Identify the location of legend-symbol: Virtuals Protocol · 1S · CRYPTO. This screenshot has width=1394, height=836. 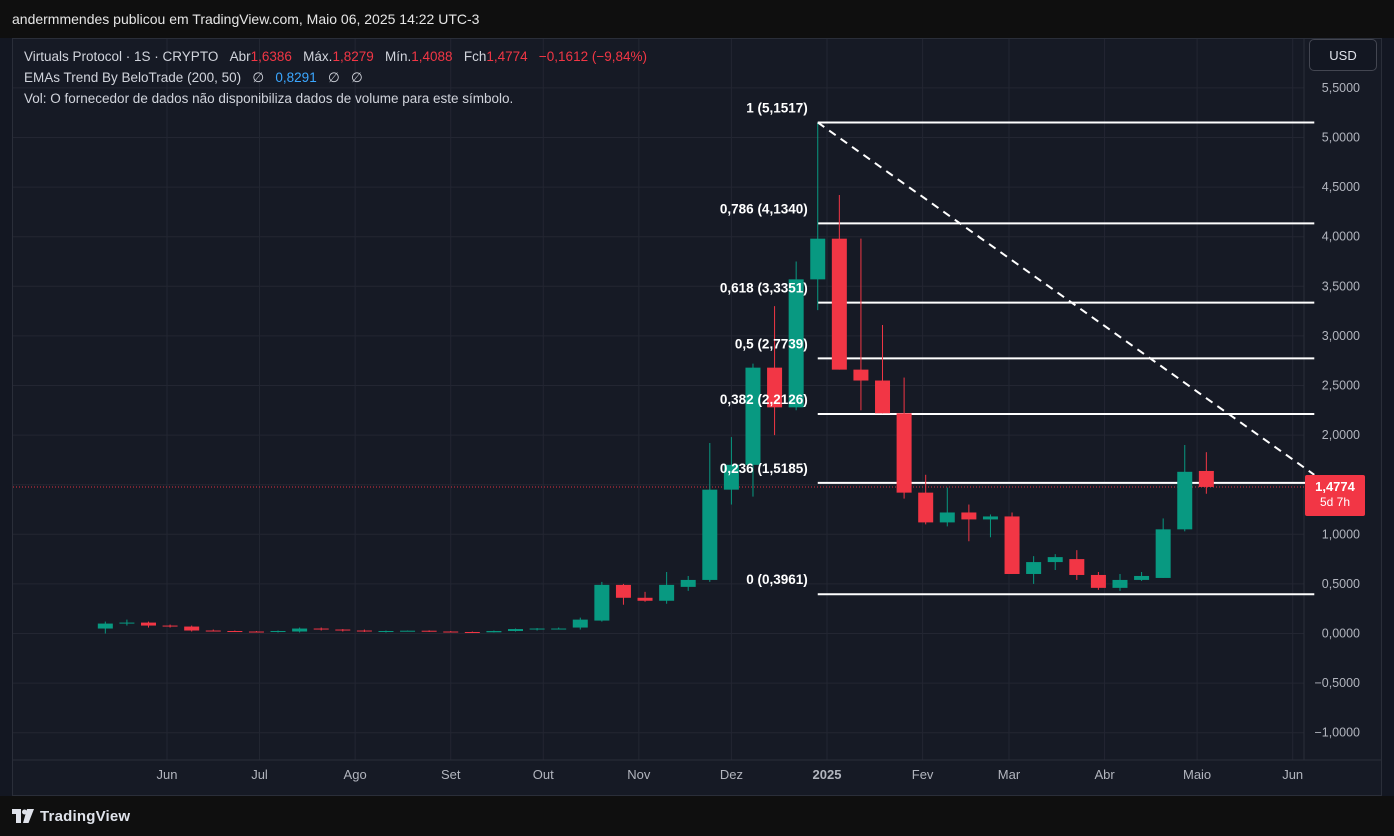
(121, 56).